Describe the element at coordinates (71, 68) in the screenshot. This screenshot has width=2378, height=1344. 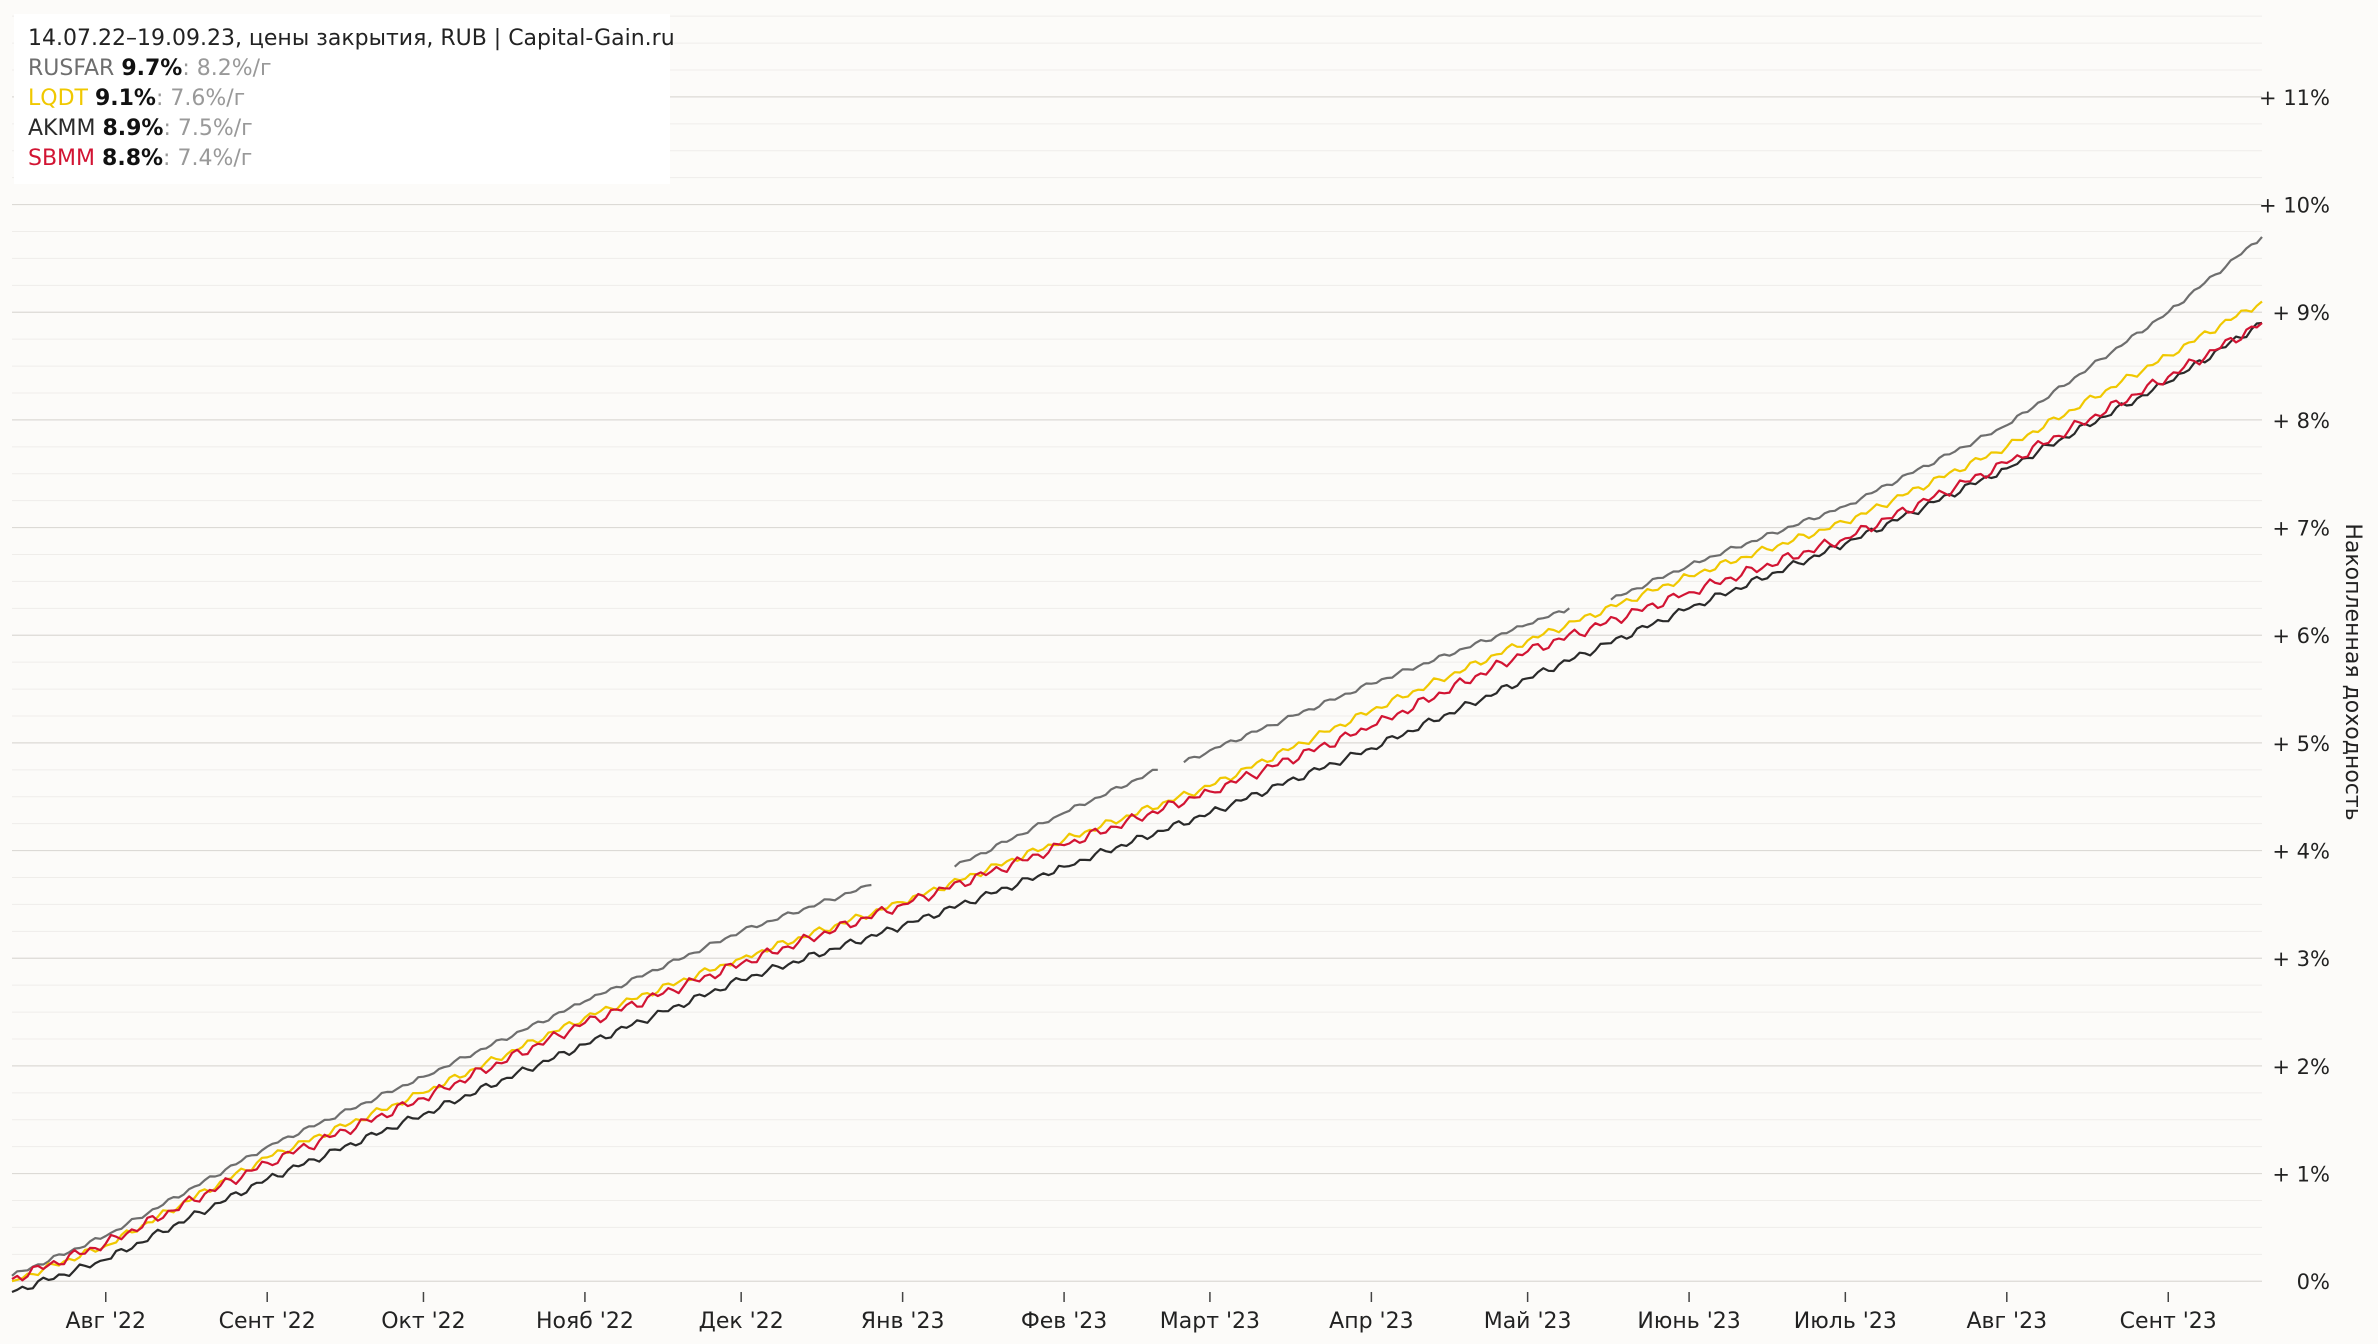
I see `legend-series-name: RUSFAR` at that location.